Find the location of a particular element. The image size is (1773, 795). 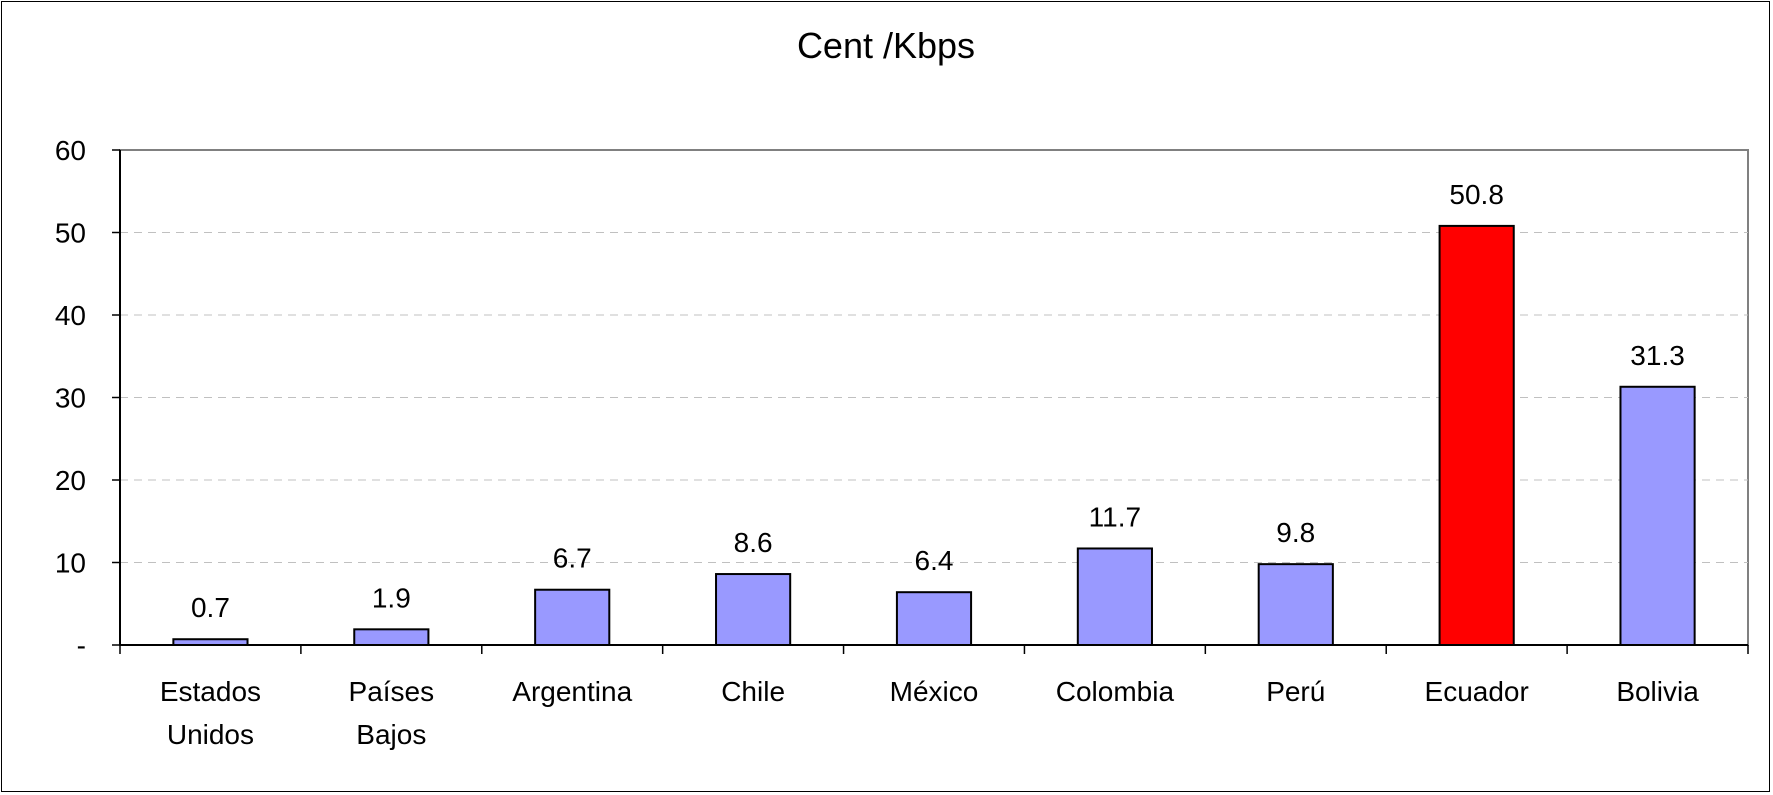

y-tick-label: 20 is located at coordinates (70, 480).